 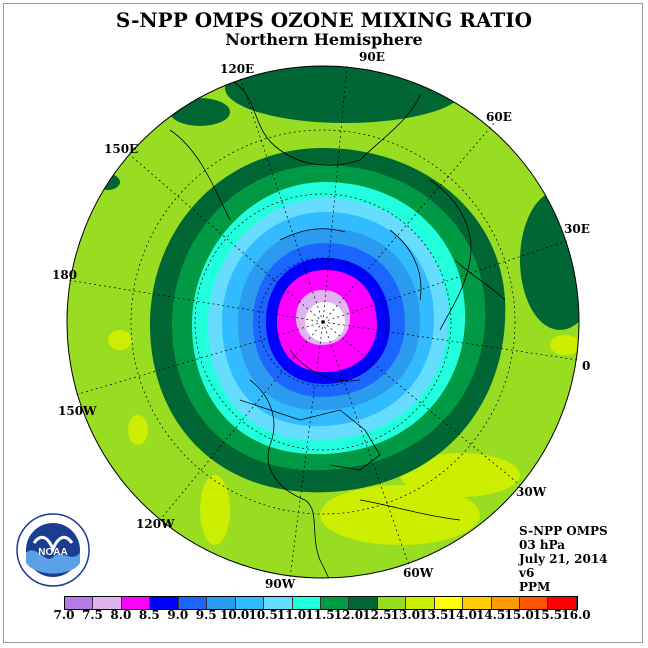 What do you see at coordinates (178, 615) in the screenshot?
I see `colorbar-tick-label: 9.0` at bounding box center [178, 615].